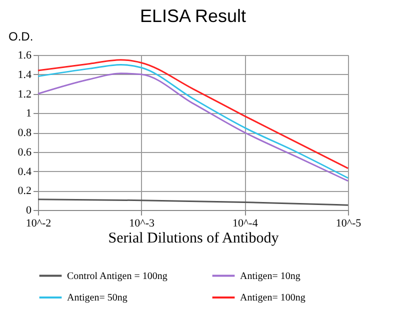 This screenshot has height=322, width=400. Describe the element at coordinates (29, 114) in the screenshot. I see `y-tick-label: 1` at that location.